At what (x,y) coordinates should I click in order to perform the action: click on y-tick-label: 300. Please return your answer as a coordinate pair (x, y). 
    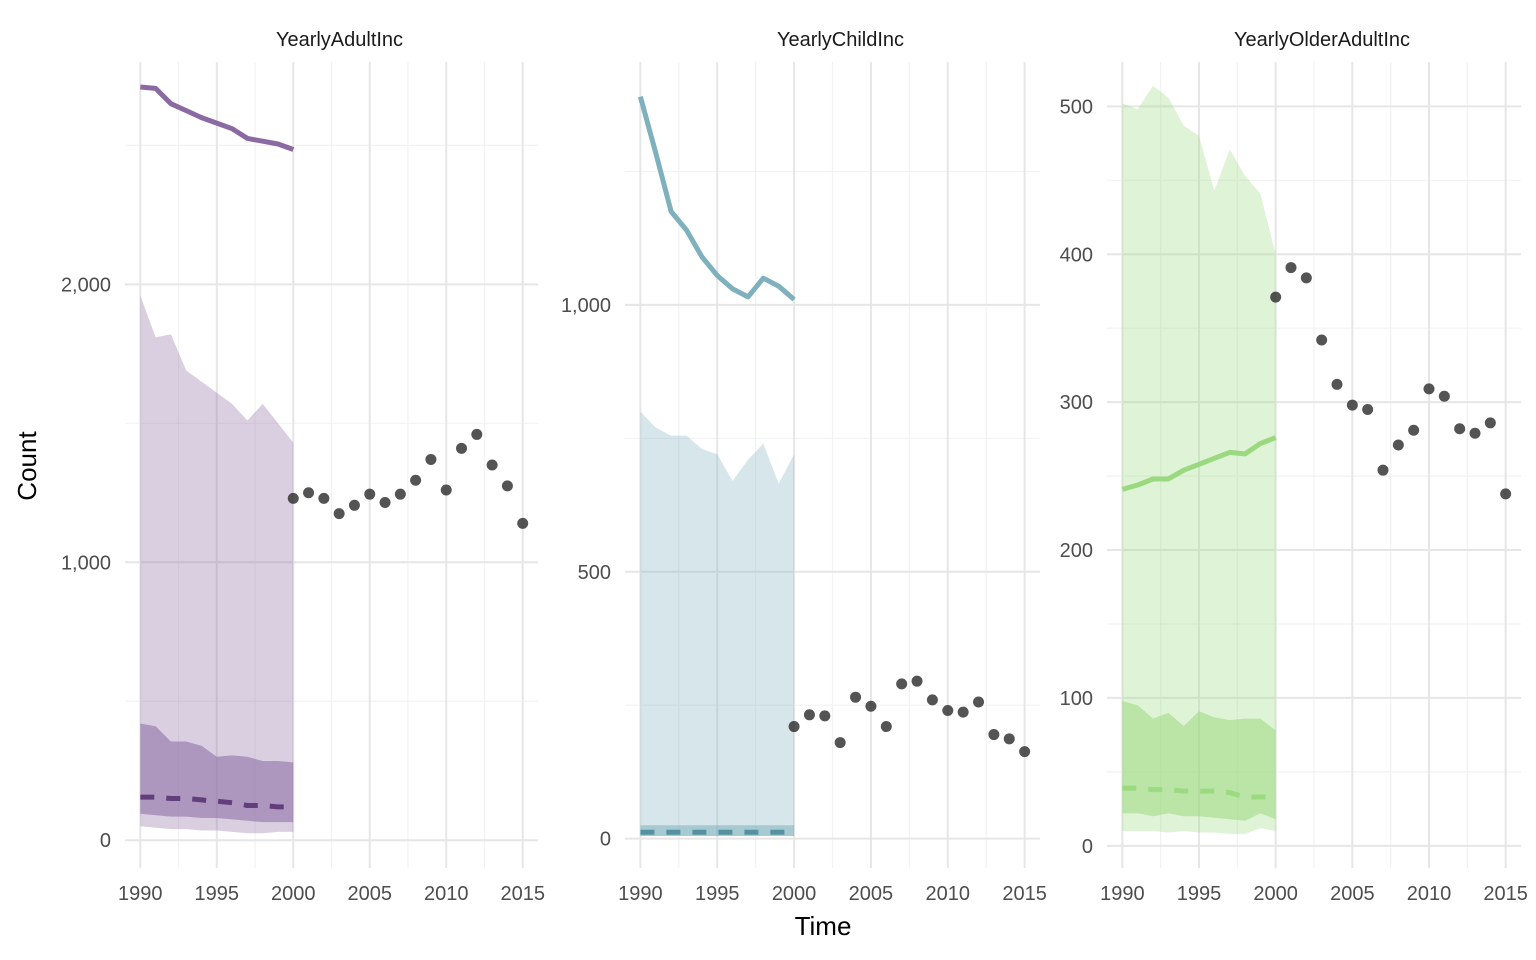
    Looking at the image, I should click on (1076, 403).